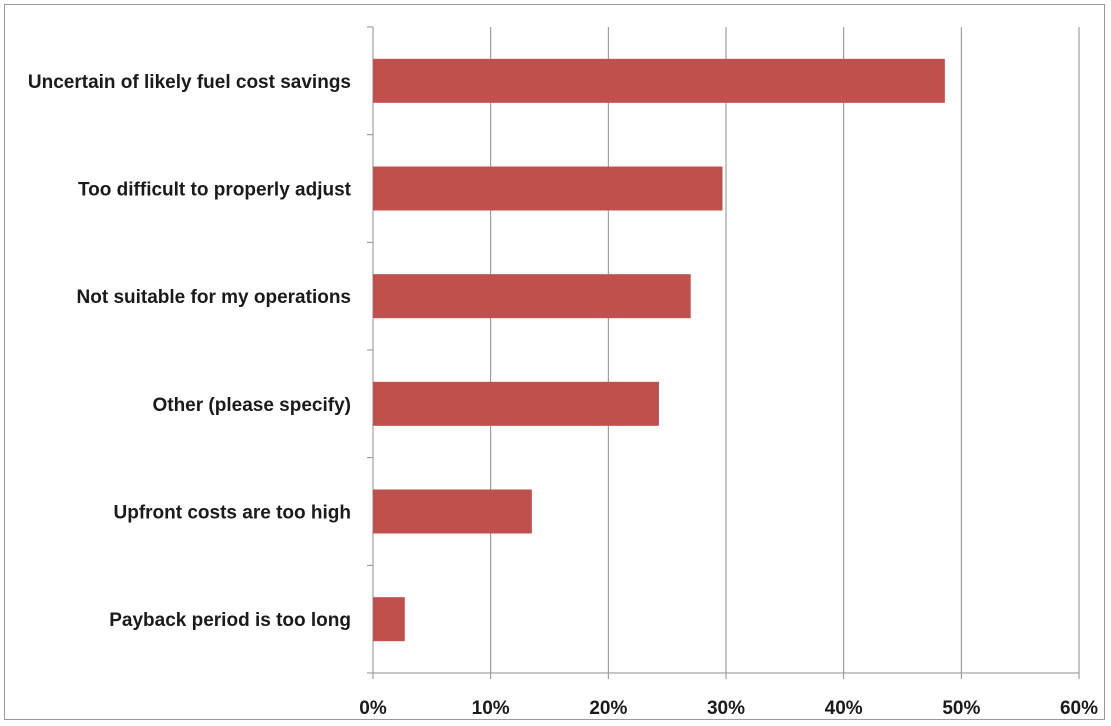  Describe the element at coordinates (608, 708) in the screenshot. I see `x-tick-label: 20%` at that location.